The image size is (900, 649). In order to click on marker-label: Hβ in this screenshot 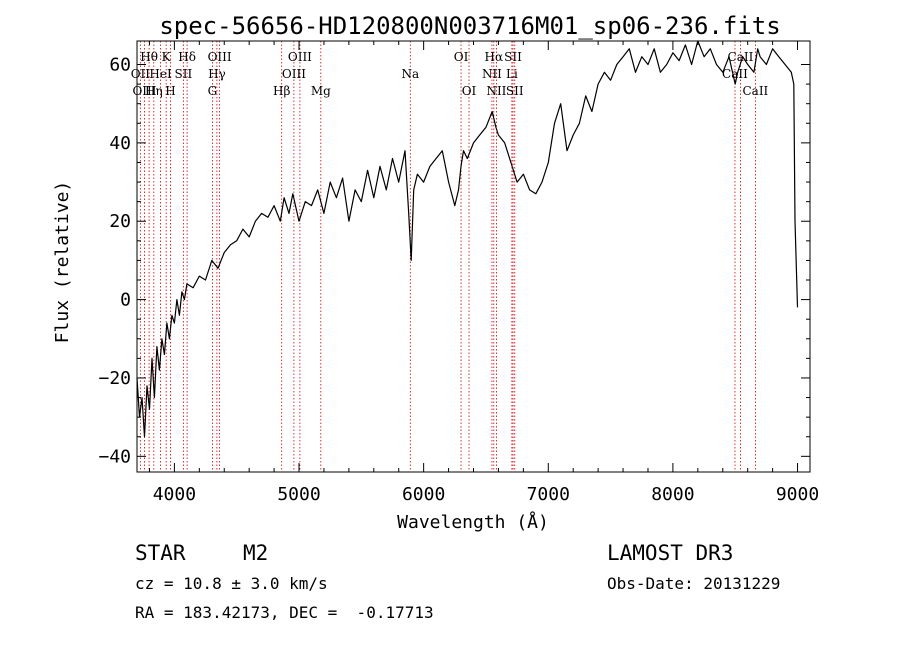, I will do `click(281, 91)`.